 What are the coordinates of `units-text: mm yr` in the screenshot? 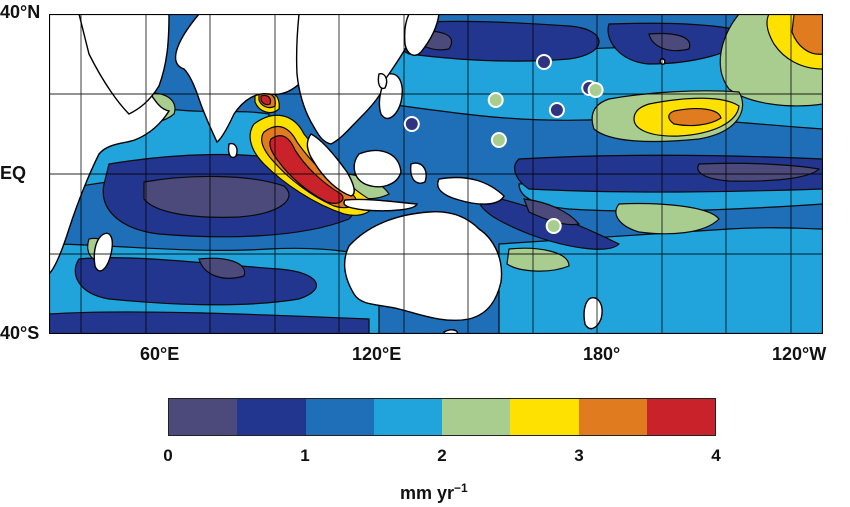 It's located at (427, 493).